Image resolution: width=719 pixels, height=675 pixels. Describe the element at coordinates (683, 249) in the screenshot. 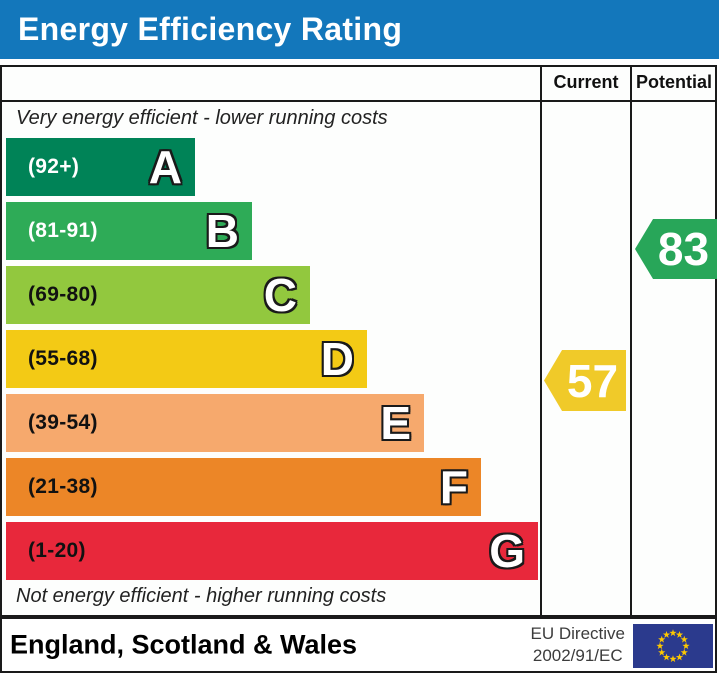

I see `potential-rating-value: 83` at that location.